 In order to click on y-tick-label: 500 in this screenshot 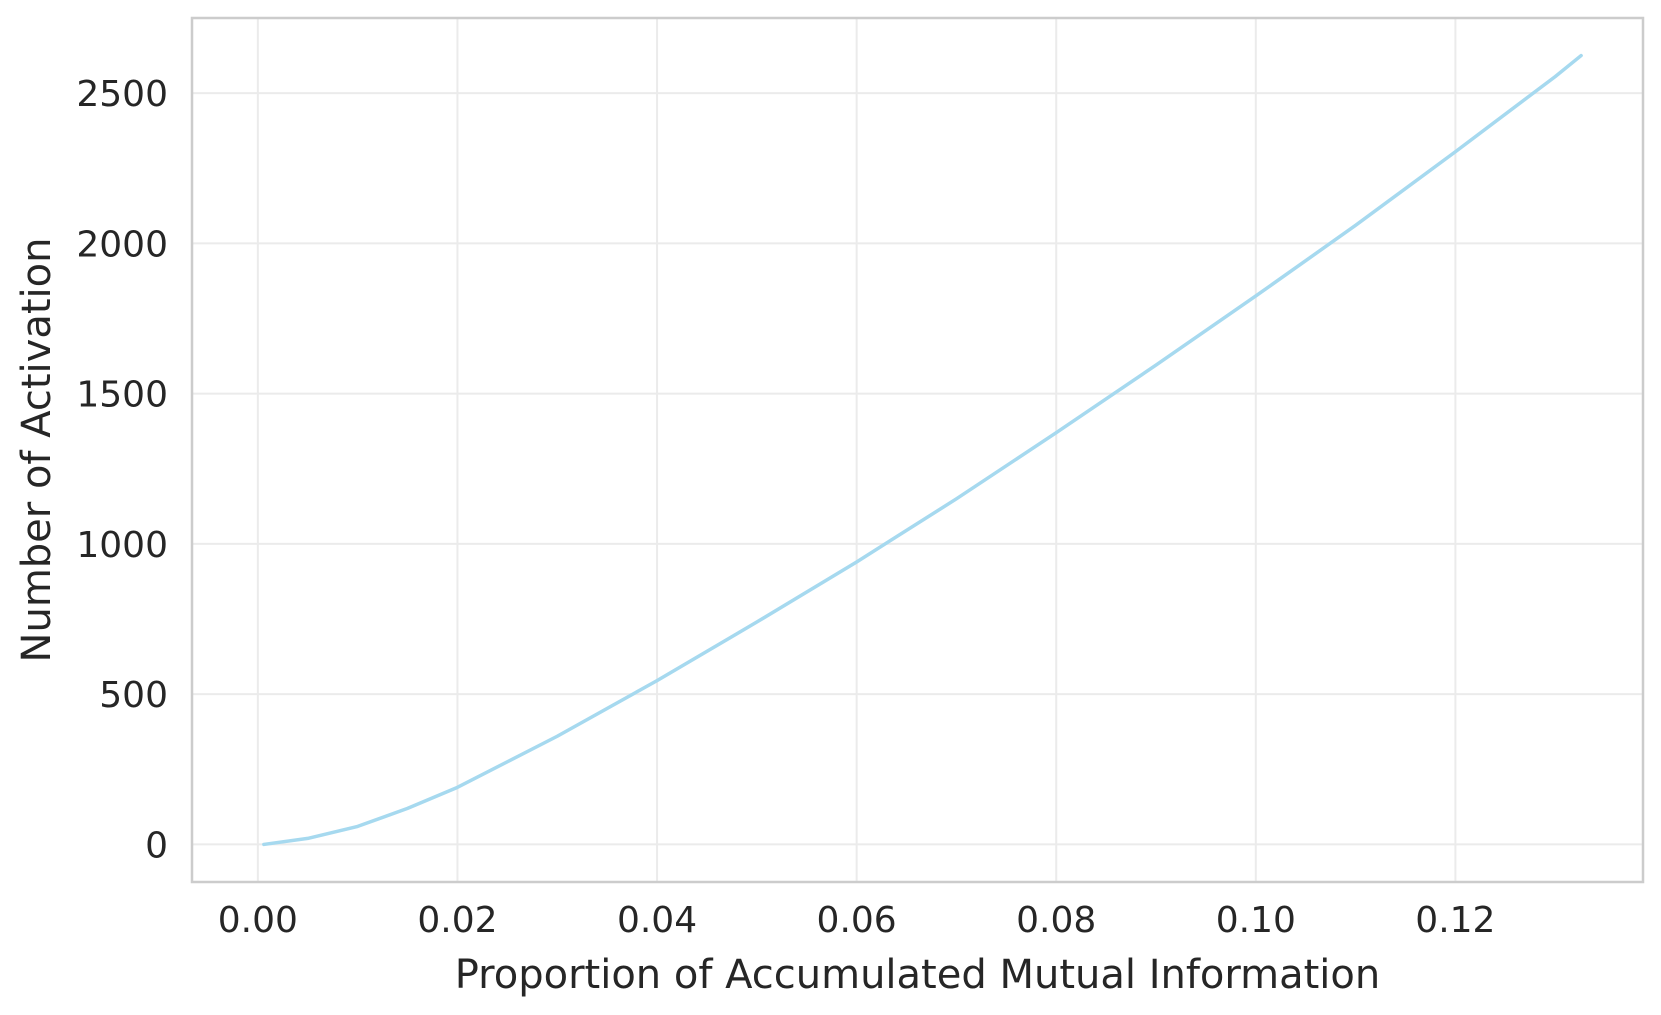, I will do `click(133, 695)`.